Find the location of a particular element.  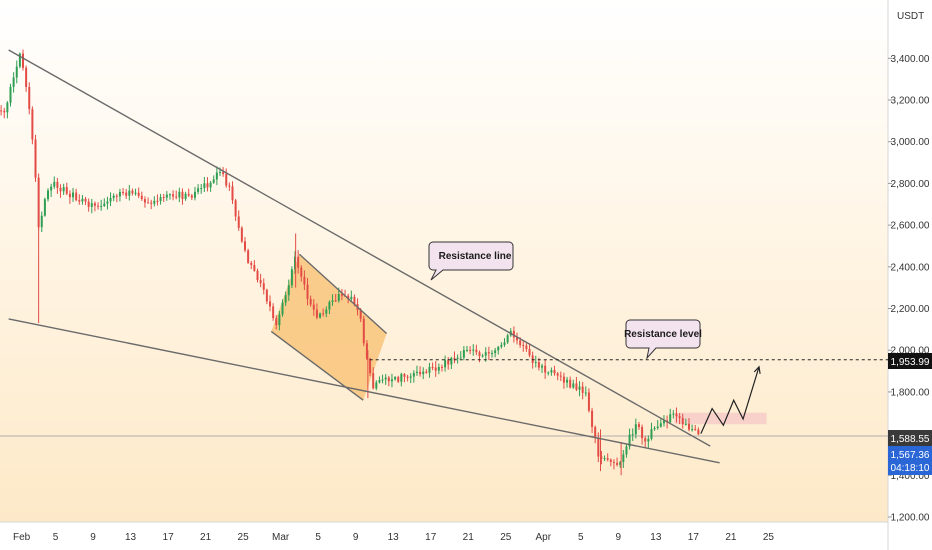

level-price-tag: 1,953.99 is located at coordinates (910, 361).